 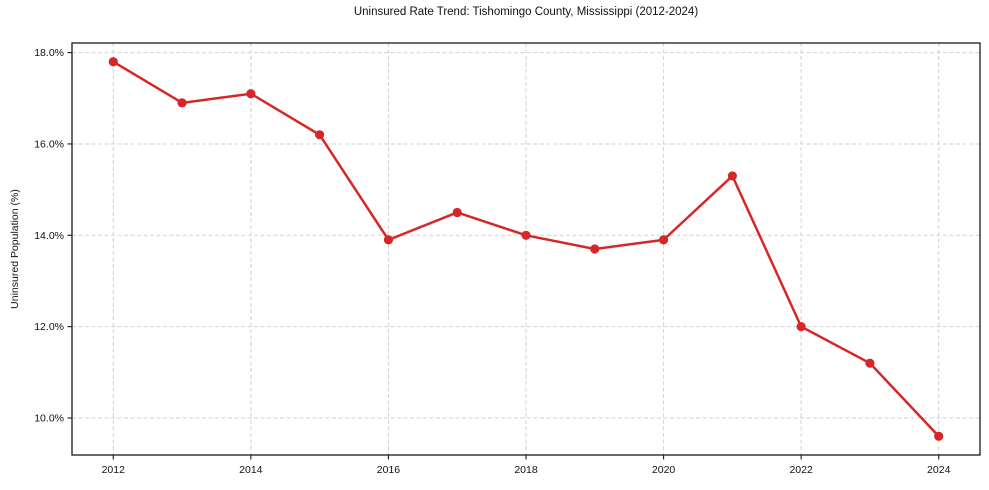 What do you see at coordinates (49, 144) in the screenshot?
I see `y-tick-label: 16.0%` at bounding box center [49, 144].